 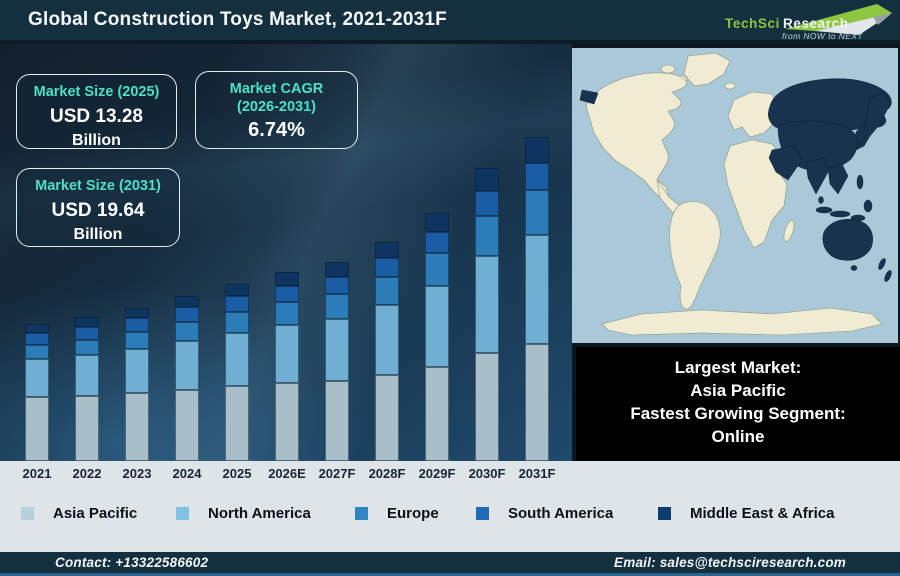 I want to click on logo-wordmark: TechSci Research, so click(x=787, y=23).